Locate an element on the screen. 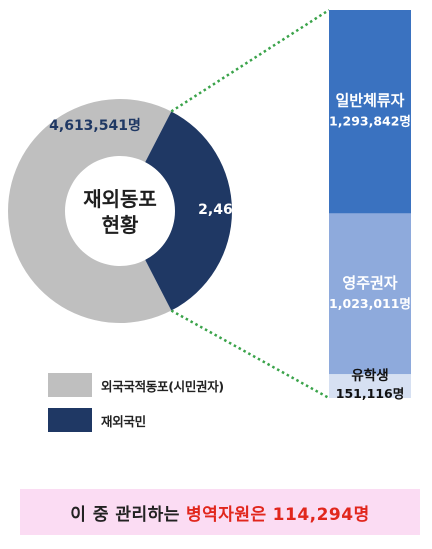  legend-label-nationals-abroad: 재외국민 is located at coordinates (123, 421).